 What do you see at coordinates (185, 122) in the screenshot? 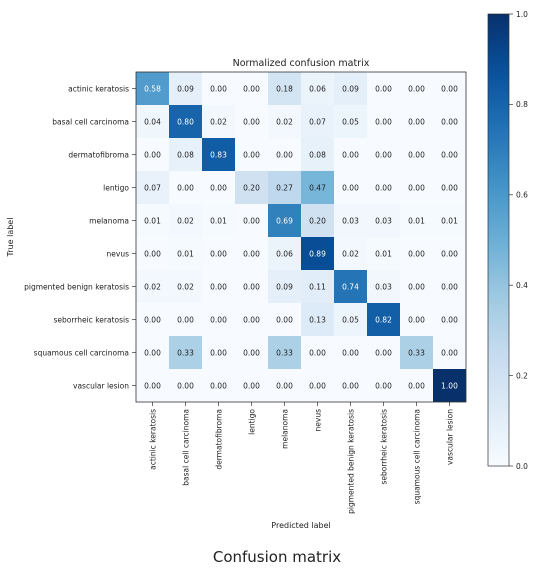
I see `cell-value-label: 0.80` at bounding box center [185, 122].